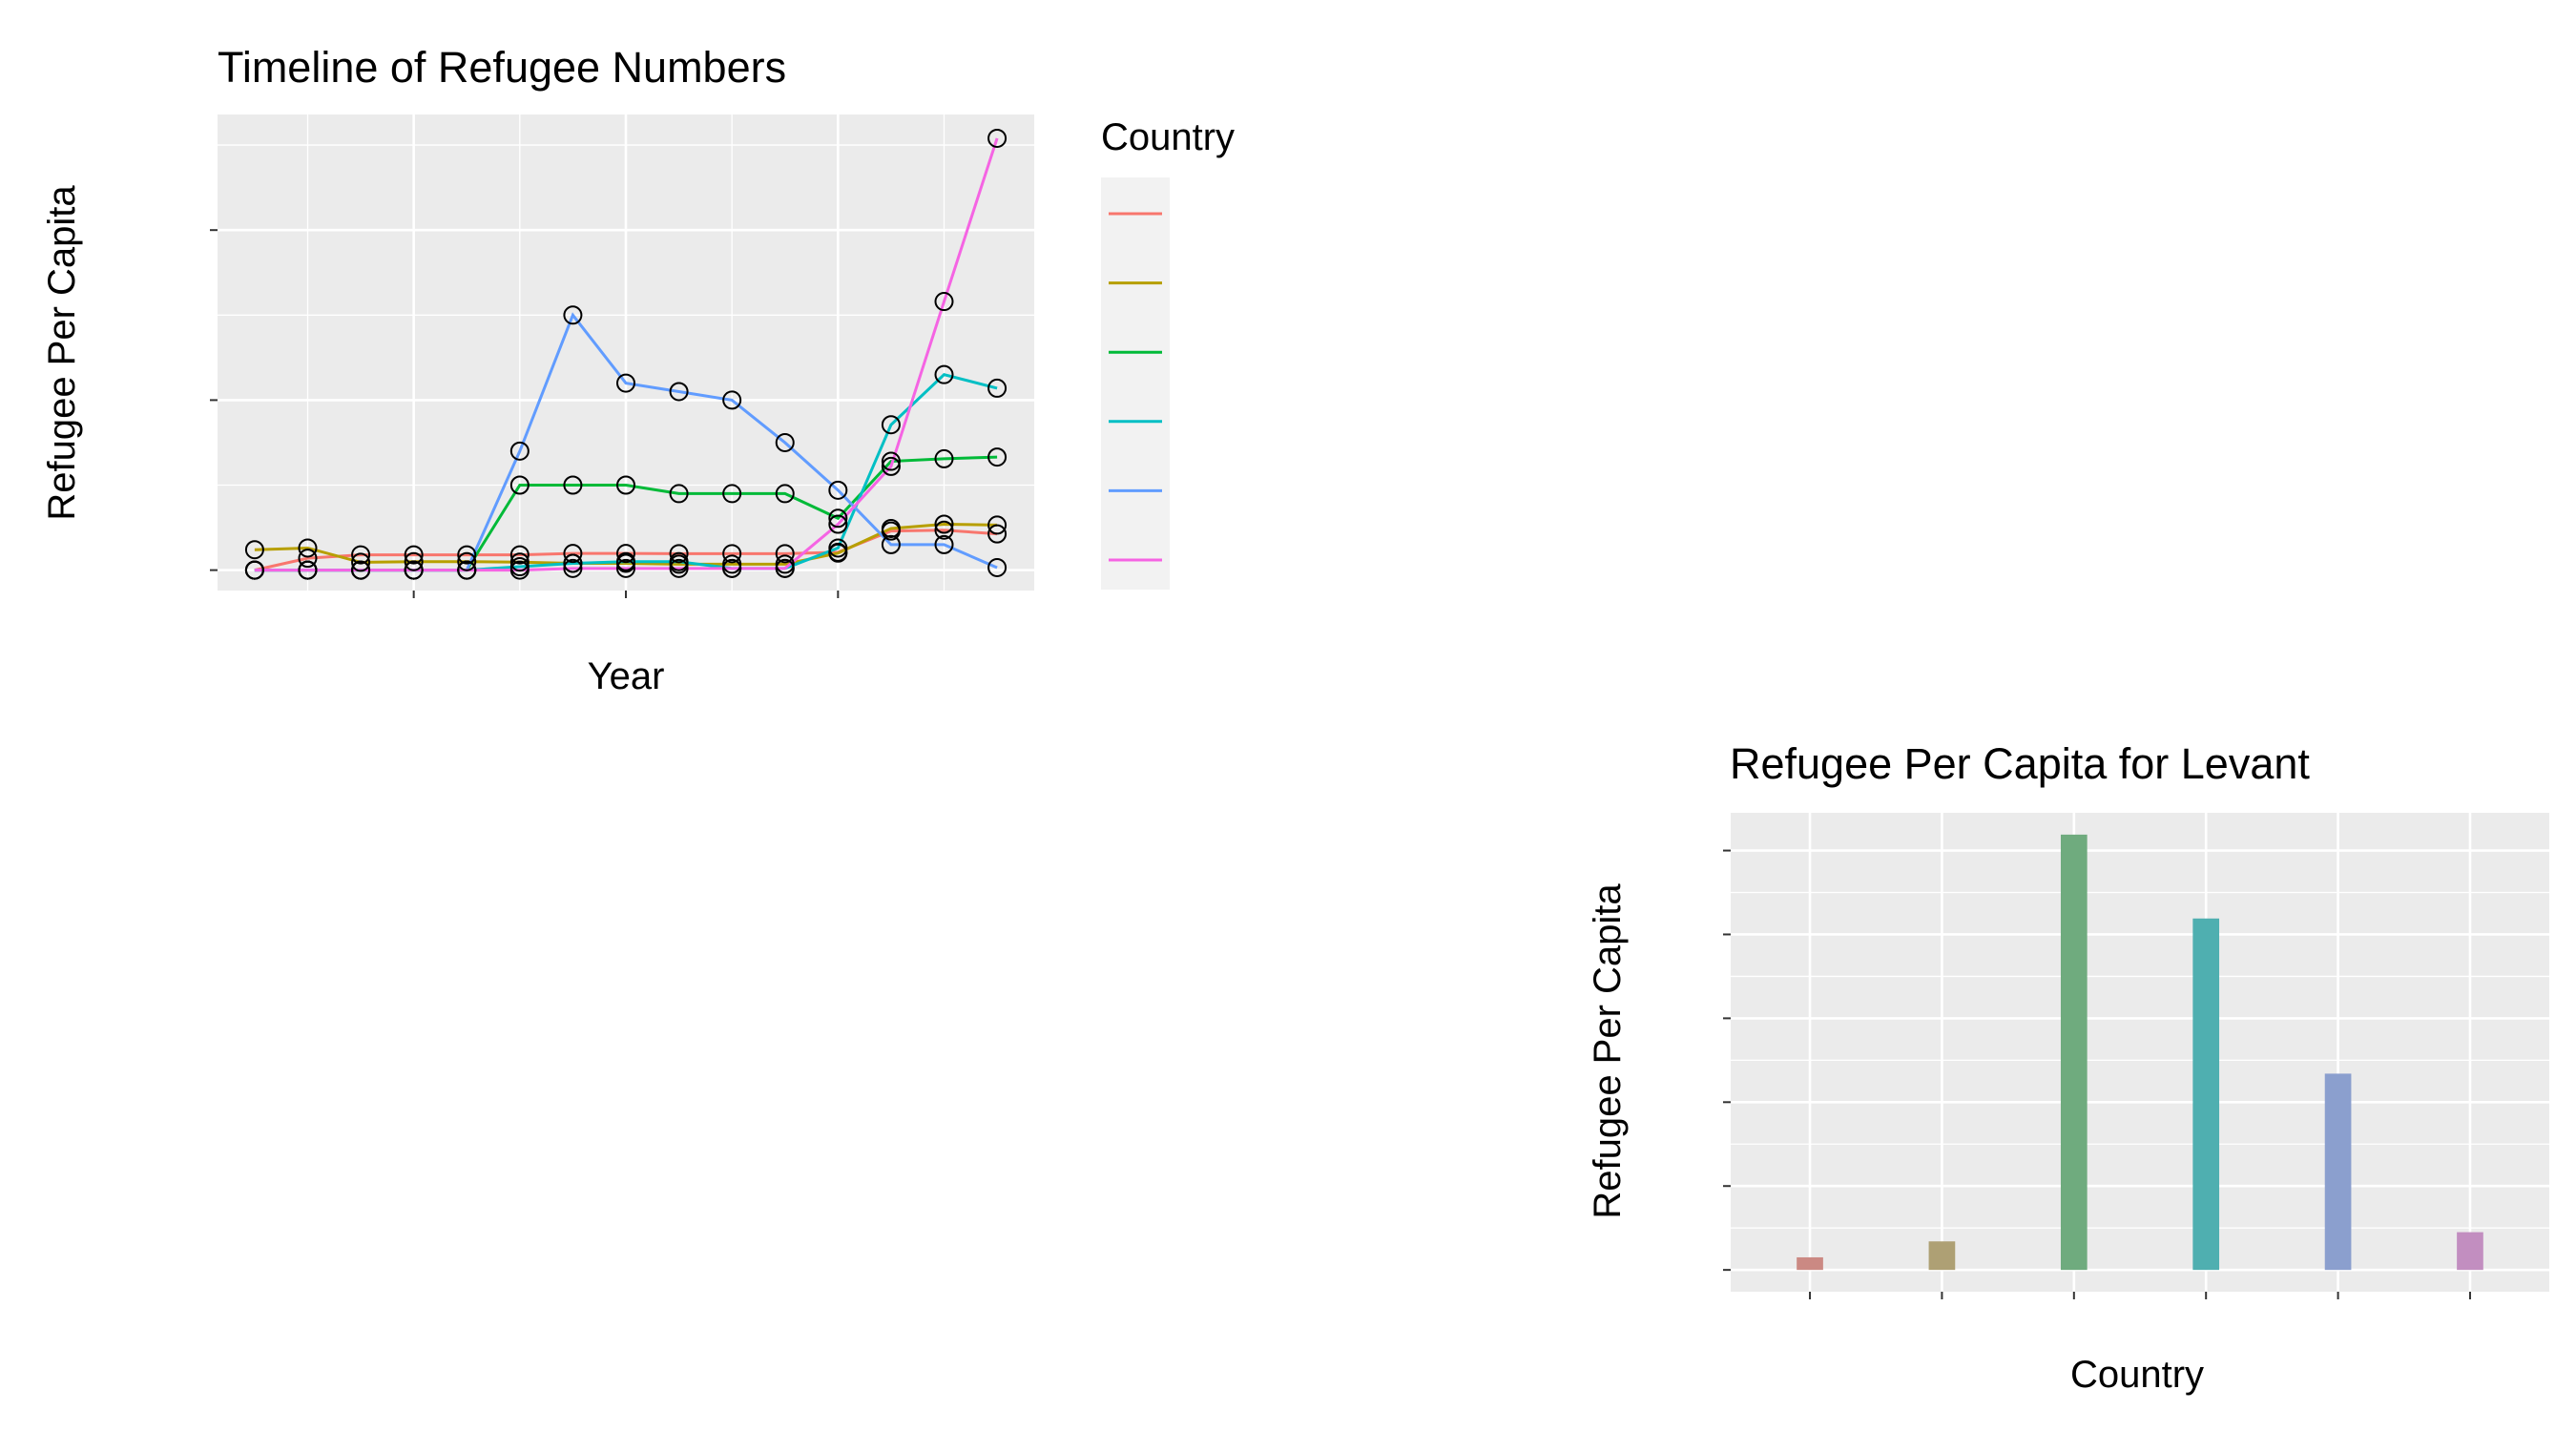 The width and height of the screenshot is (2576, 1431). I want to click on line-chart-y-axis-title: Refugee Per Capita, so click(62, 353).